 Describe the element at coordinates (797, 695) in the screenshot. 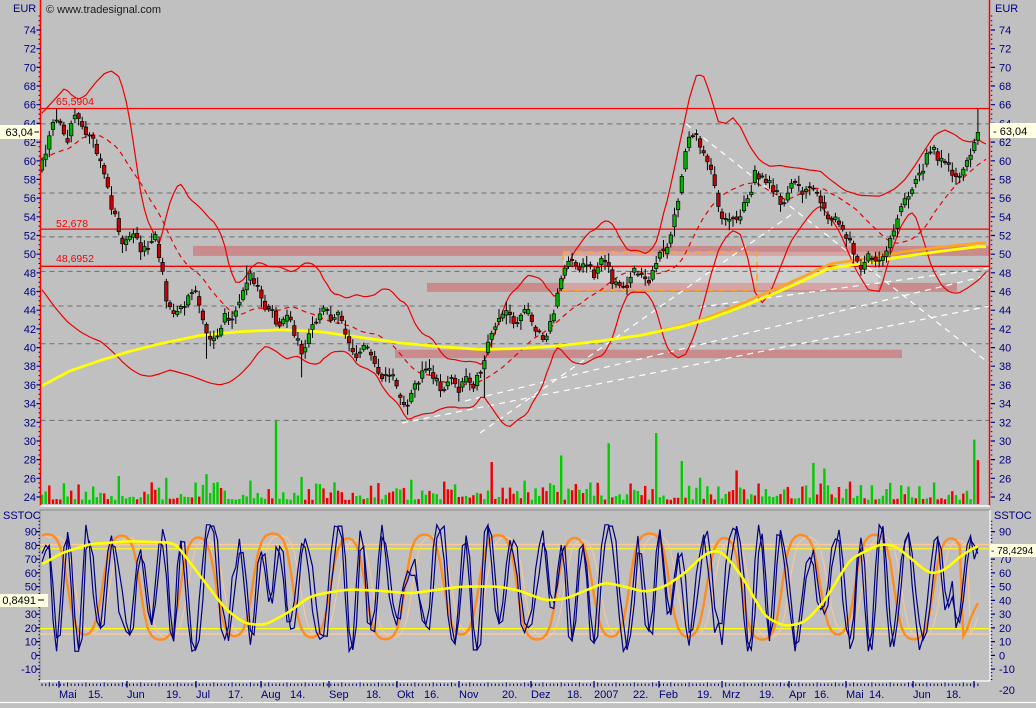

I see `svg-text: Apr` at that location.